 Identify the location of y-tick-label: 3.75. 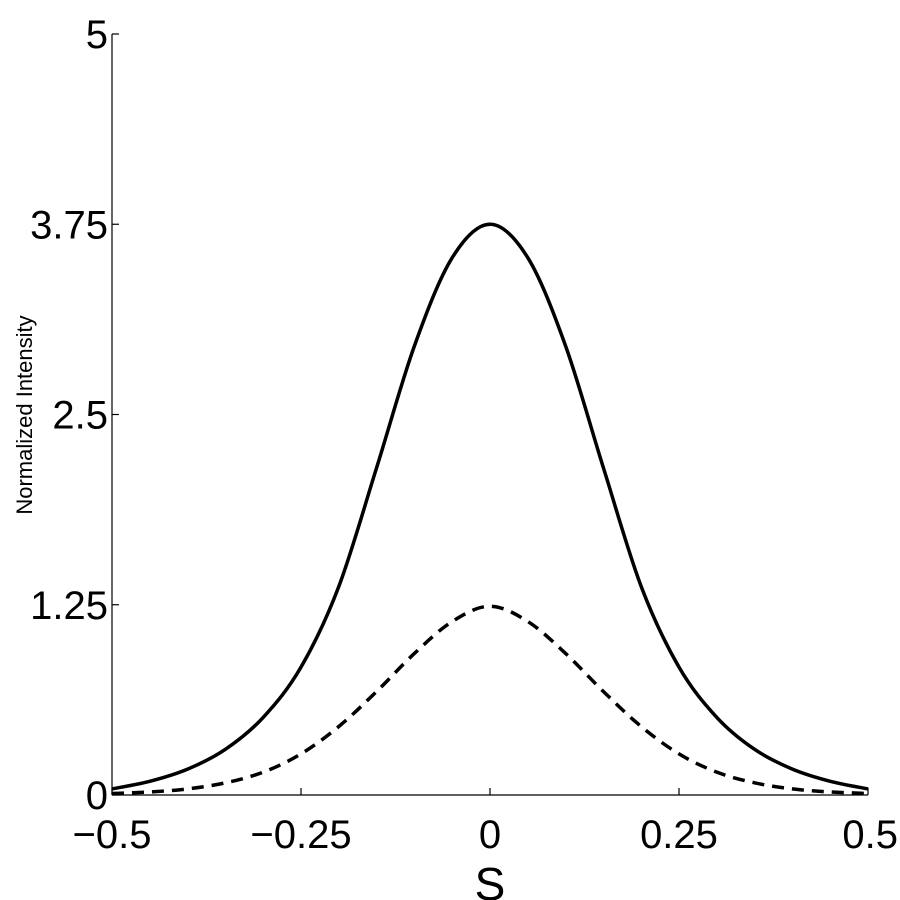
(69, 225).